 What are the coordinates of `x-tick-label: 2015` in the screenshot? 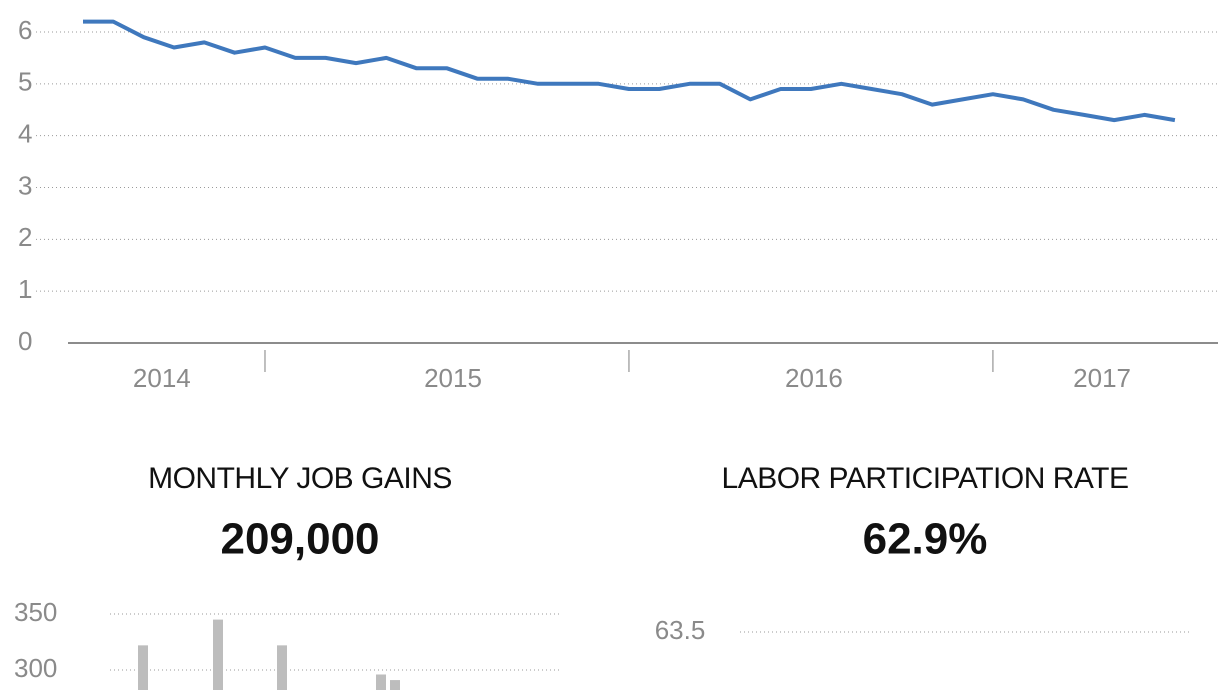 It's located at (453, 378).